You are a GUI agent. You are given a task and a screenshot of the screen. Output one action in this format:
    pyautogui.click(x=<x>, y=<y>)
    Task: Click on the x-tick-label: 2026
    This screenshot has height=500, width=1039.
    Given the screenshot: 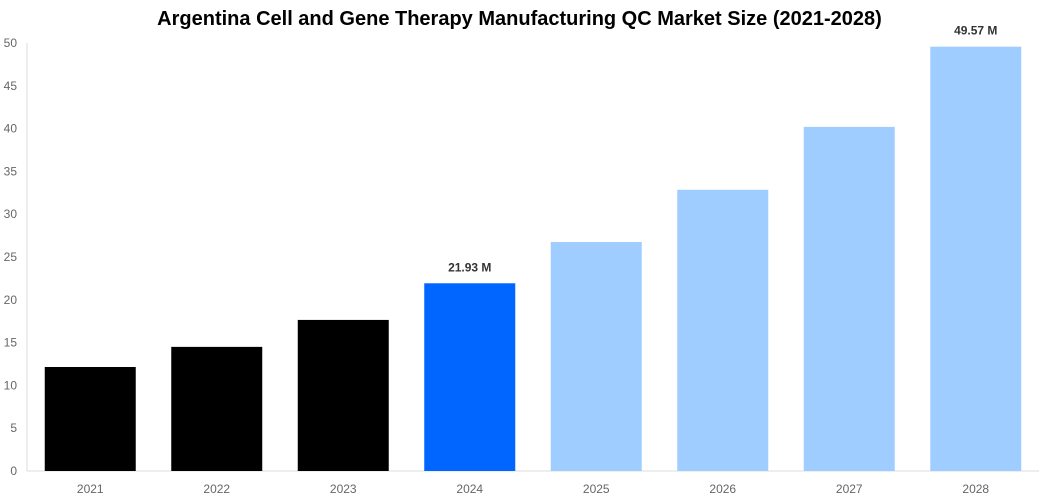 What is the action you would take?
    pyautogui.click(x=722, y=489)
    